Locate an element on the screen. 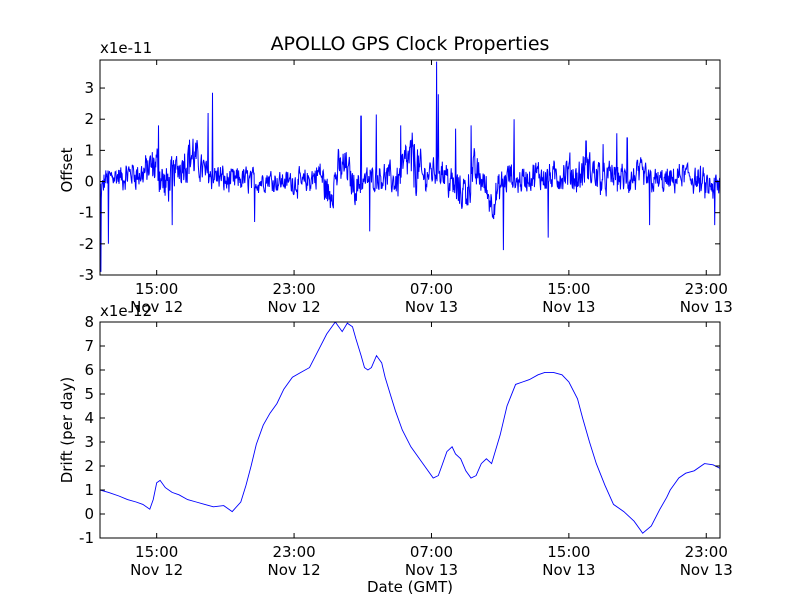 The height and width of the screenshot is (600, 800). y-tick-label: 4 is located at coordinates (89, 418).